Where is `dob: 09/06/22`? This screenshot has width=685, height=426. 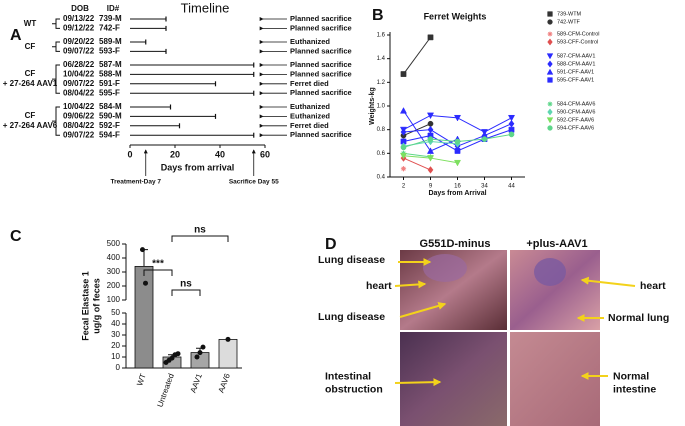 dob: 09/06/22 is located at coordinates (79, 116).